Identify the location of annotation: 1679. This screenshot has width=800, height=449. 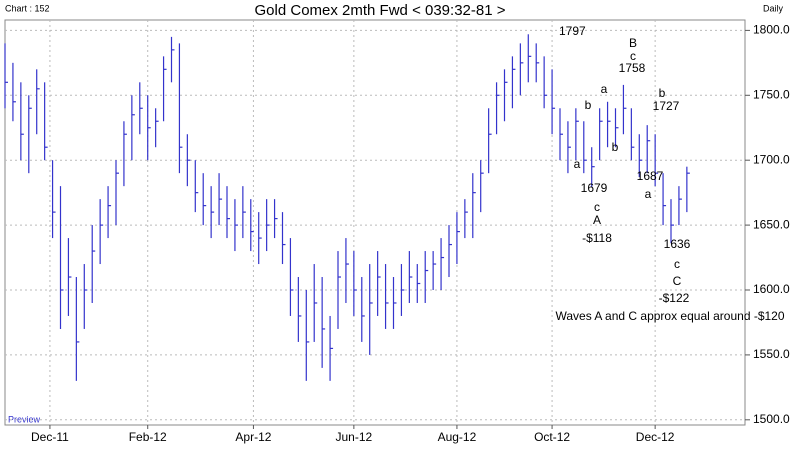
(594, 188).